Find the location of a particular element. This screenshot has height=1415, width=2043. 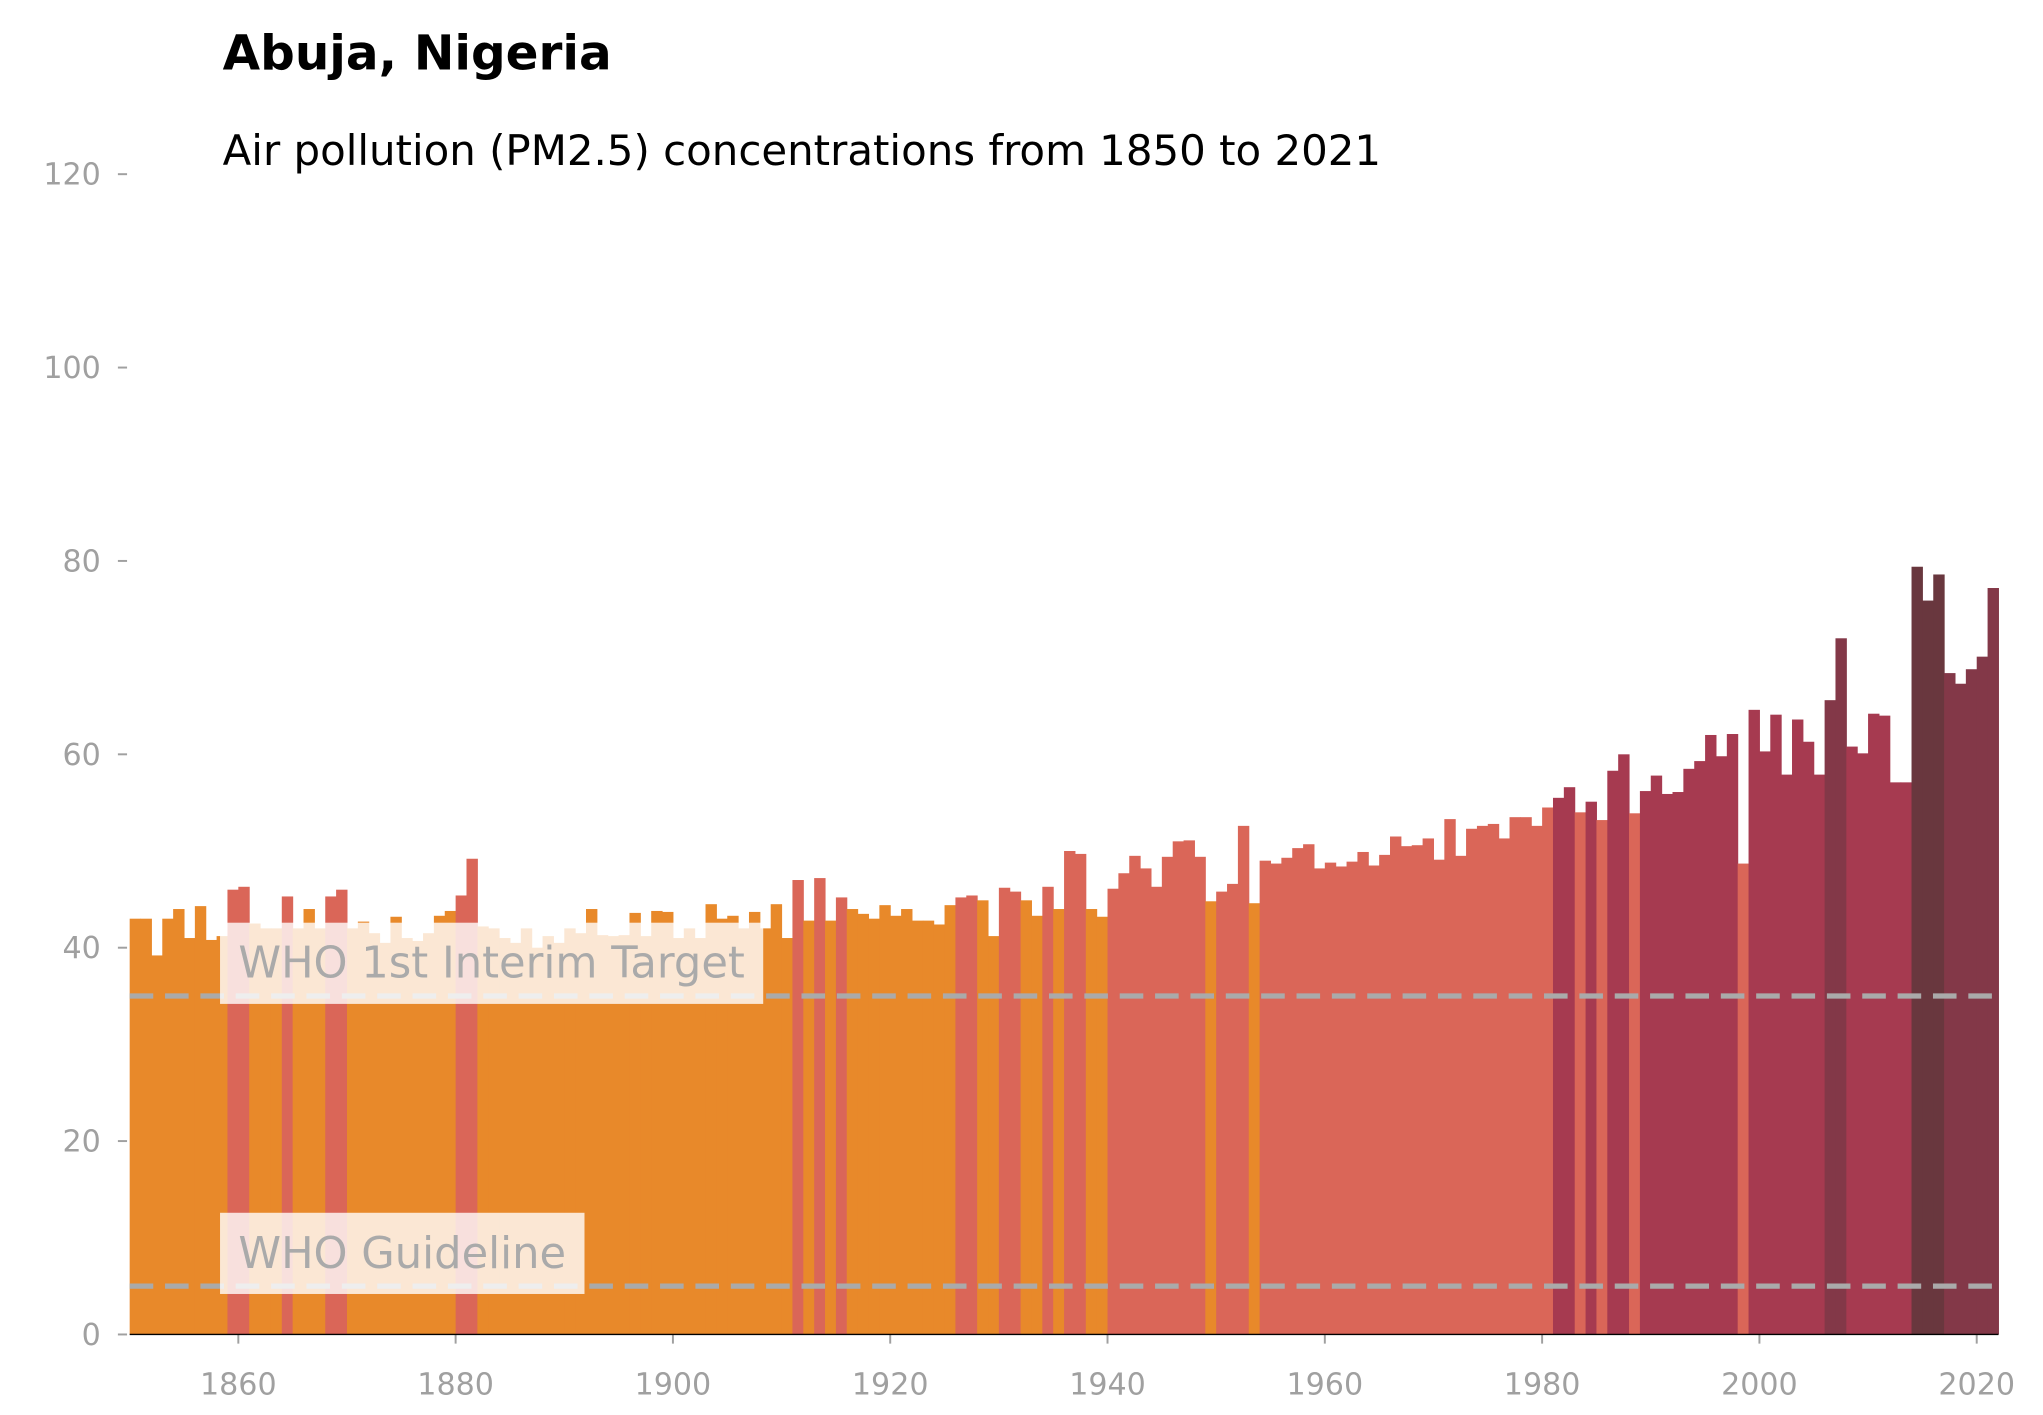

reference-label: WHO 1st Interim Target is located at coordinates (491, 964).